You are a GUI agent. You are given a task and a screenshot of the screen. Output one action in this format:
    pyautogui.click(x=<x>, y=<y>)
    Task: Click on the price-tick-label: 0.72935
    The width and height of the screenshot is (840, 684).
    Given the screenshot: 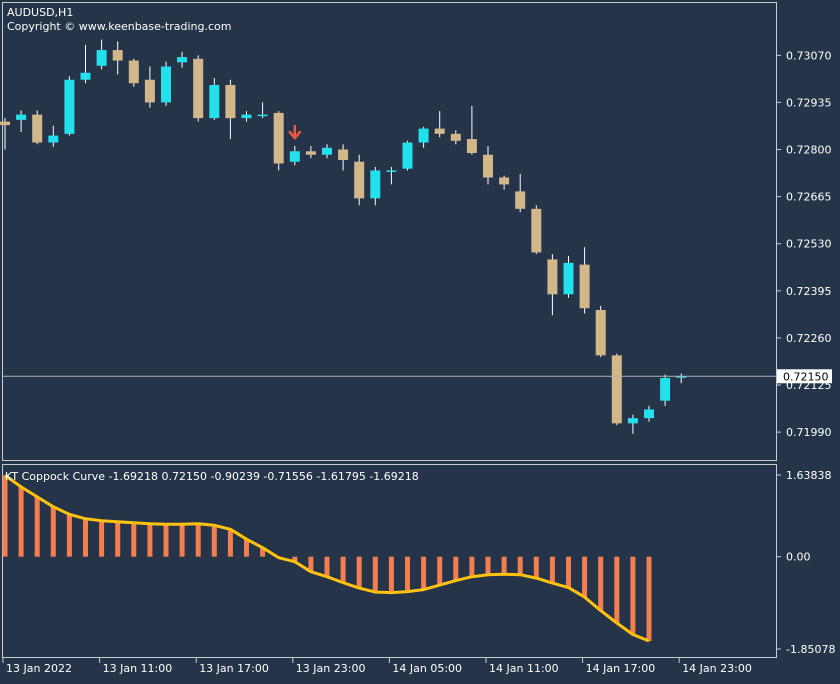 What is the action you would take?
    pyautogui.click(x=809, y=102)
    